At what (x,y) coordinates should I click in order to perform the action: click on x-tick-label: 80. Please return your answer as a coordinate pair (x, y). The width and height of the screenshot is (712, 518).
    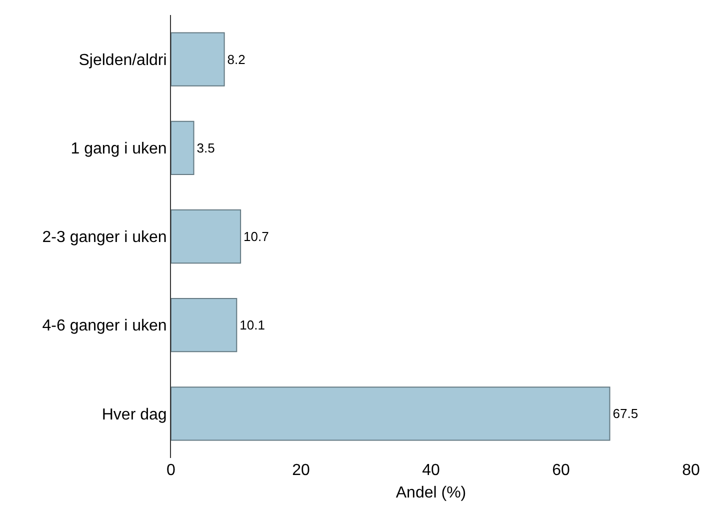
    Looking at the image, I should click on (691, 470).